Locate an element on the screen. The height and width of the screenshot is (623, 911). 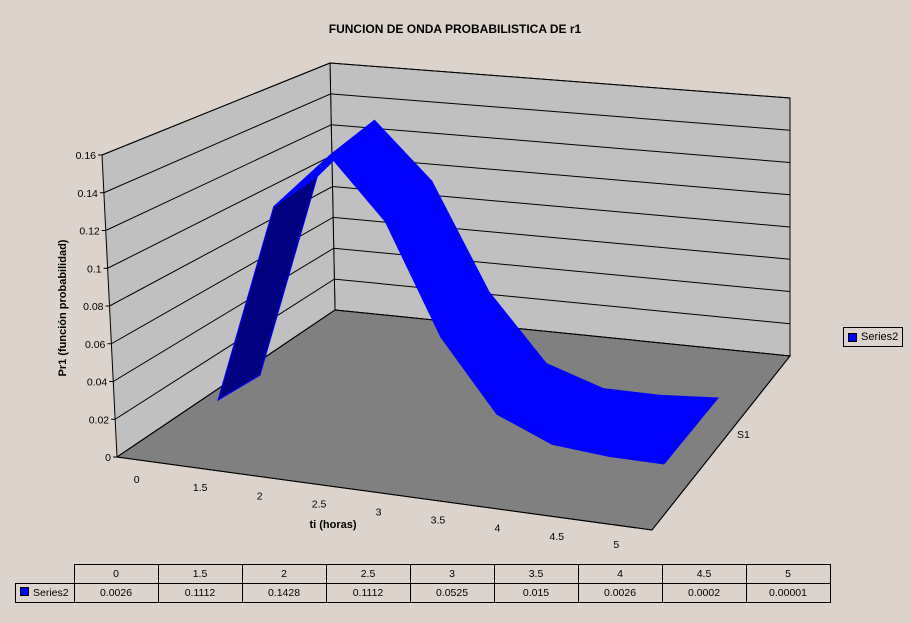
x-axis-title: ti (horas) is located at coordinates (332, 525).